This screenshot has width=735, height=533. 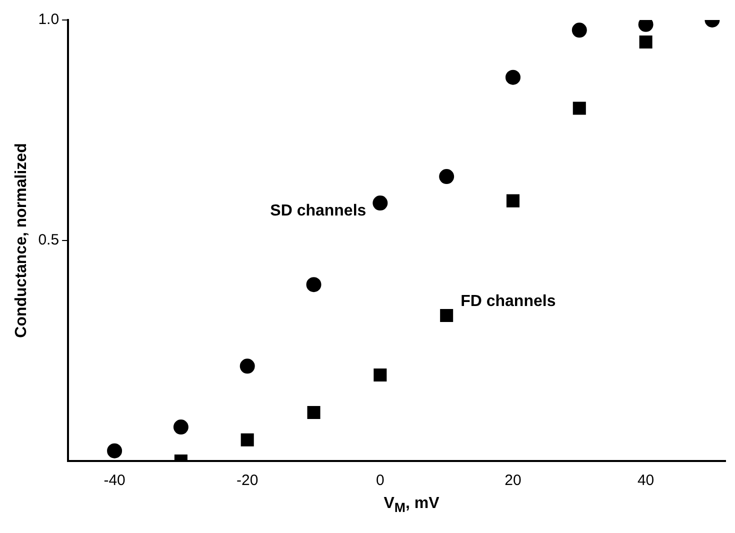 I want to click on series-label: FD channels, so click(x=508, y=301).